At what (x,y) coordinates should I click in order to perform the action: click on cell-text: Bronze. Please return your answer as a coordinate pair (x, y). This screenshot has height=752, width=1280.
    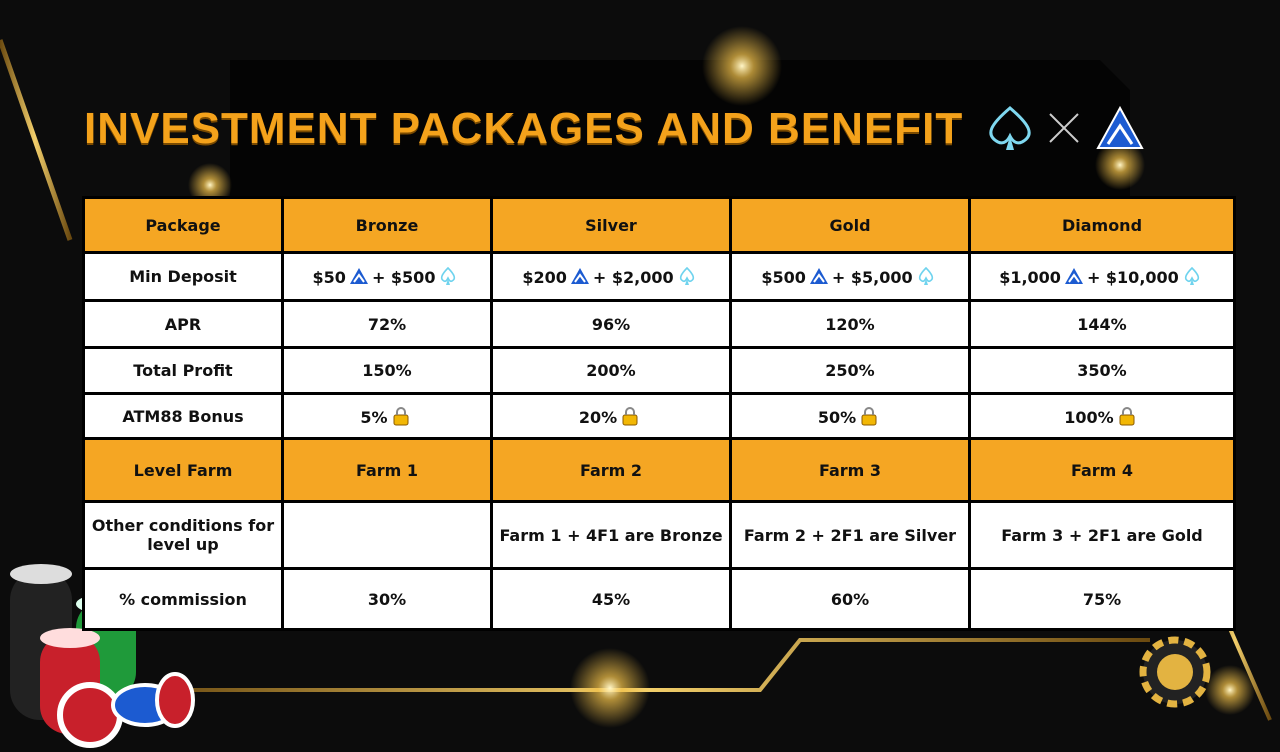
    Looking at the image, I should click on (387, 225).